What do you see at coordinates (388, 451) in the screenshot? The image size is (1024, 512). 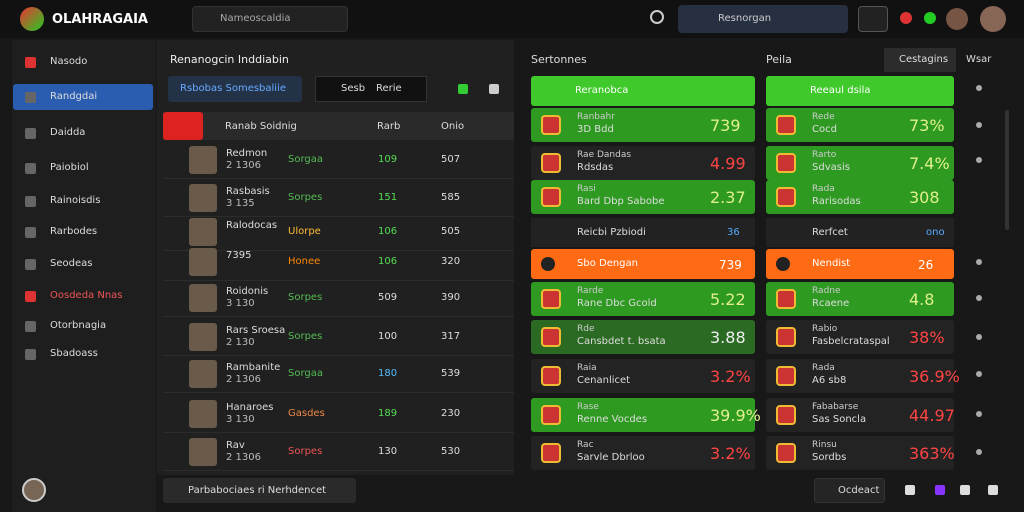 I see `value: 130` at bounding box center [388, 451].